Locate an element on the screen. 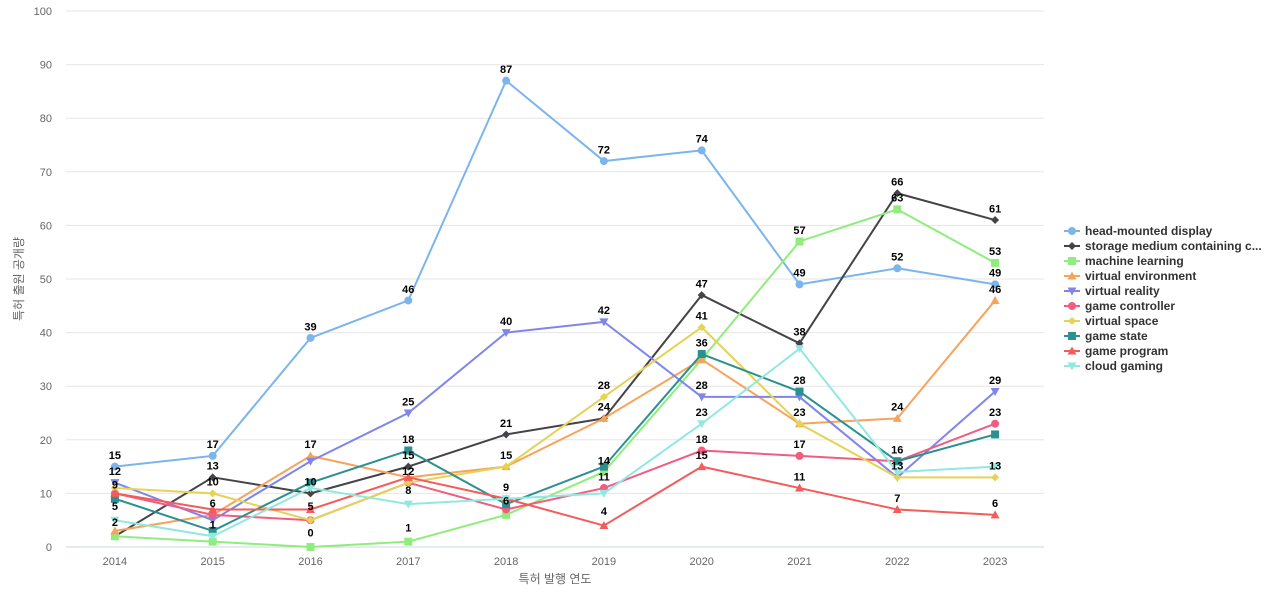 Image resolution: width=1280 pixels, height=600 pixels. y-tick-label: 50 is located at coordinates (46, 280).